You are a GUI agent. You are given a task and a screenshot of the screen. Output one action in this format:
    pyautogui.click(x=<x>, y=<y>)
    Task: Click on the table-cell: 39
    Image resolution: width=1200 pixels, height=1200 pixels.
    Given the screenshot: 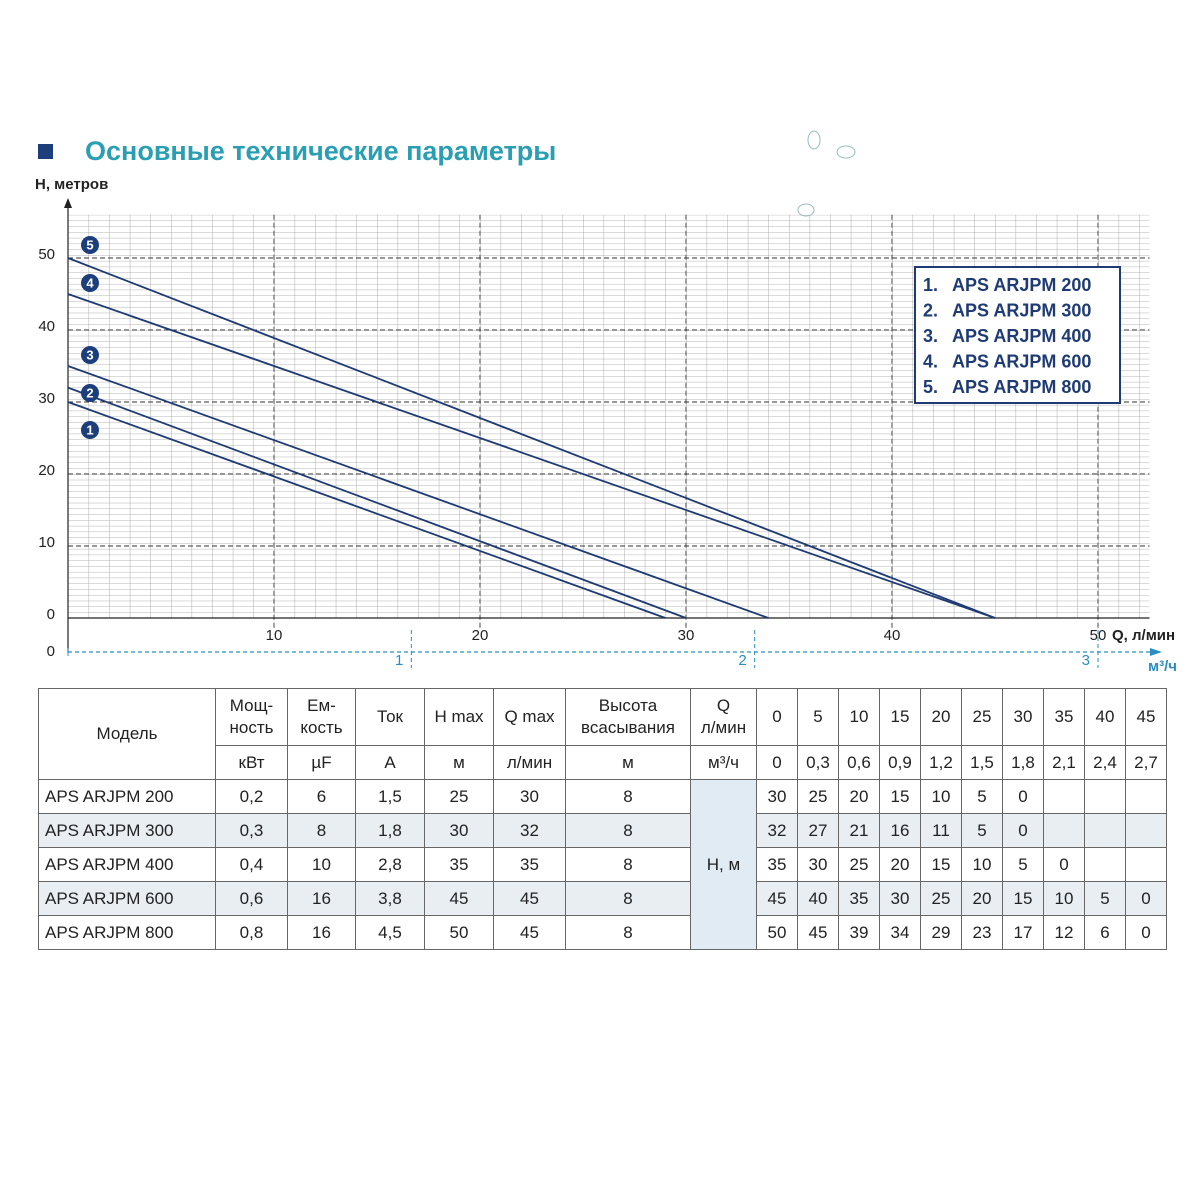 What is the action you would take?
    pyautogui.click(x=859, y=932)
    